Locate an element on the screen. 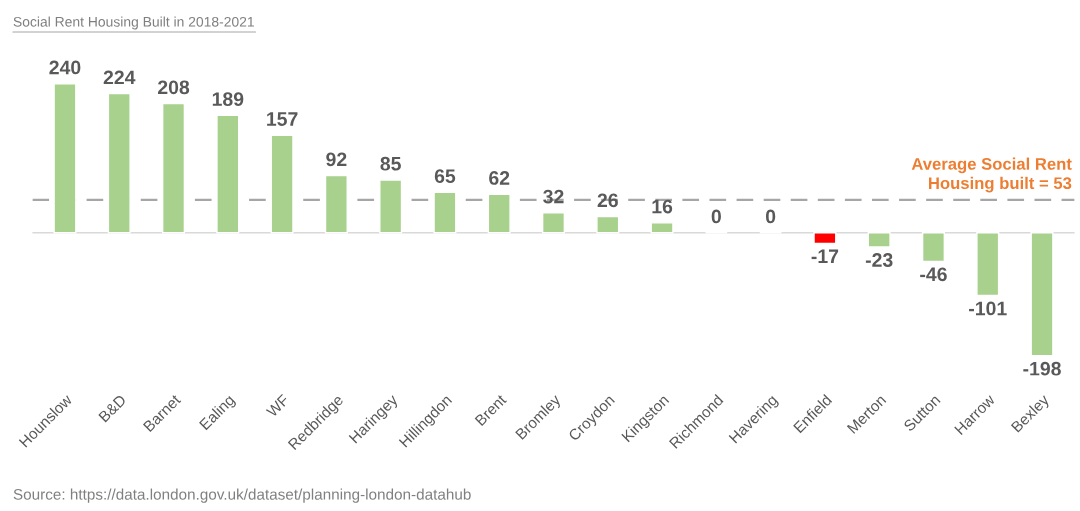 The height and width of the screenshot is (511, 1080). data-label: -198 is located at coordinates (1042, 368).